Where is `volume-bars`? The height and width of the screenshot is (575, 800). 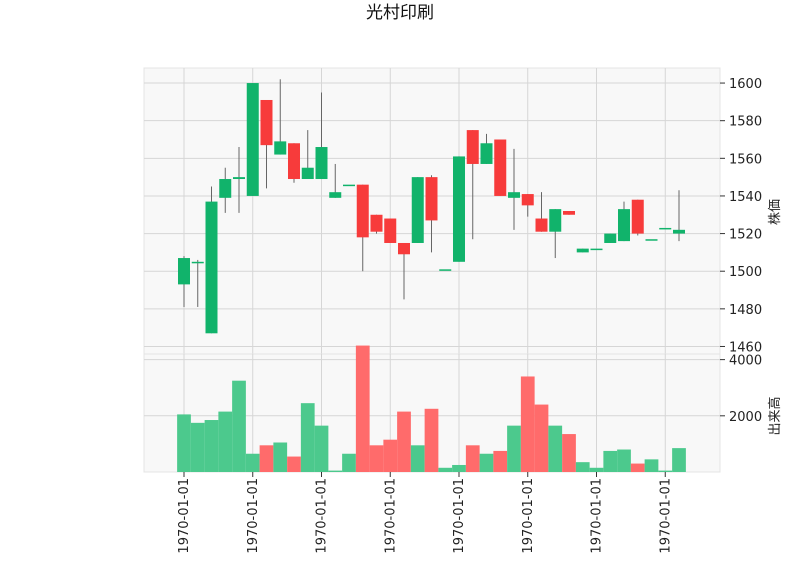 volume-bars is located at coordinates (431, 408).